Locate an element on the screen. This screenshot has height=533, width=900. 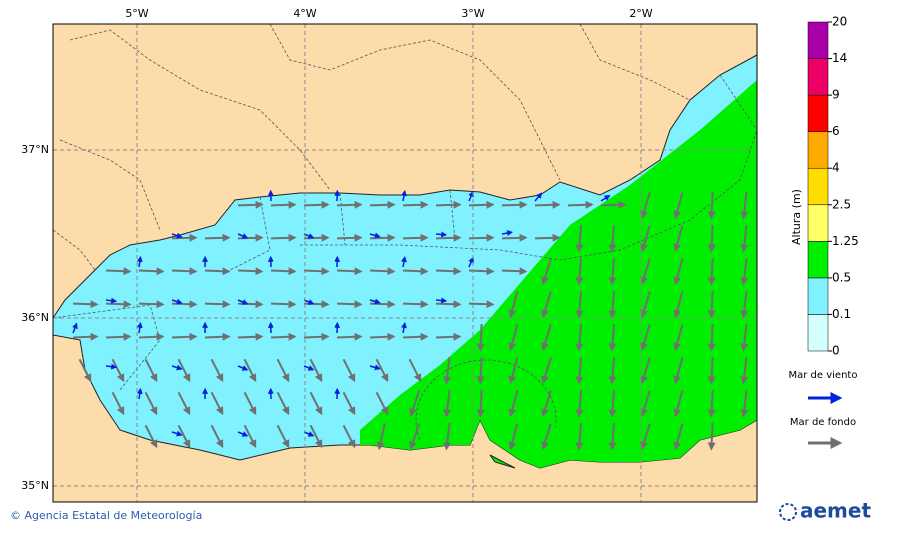
legend-swell: Mar de fondo is located at coordinates (823, 422).